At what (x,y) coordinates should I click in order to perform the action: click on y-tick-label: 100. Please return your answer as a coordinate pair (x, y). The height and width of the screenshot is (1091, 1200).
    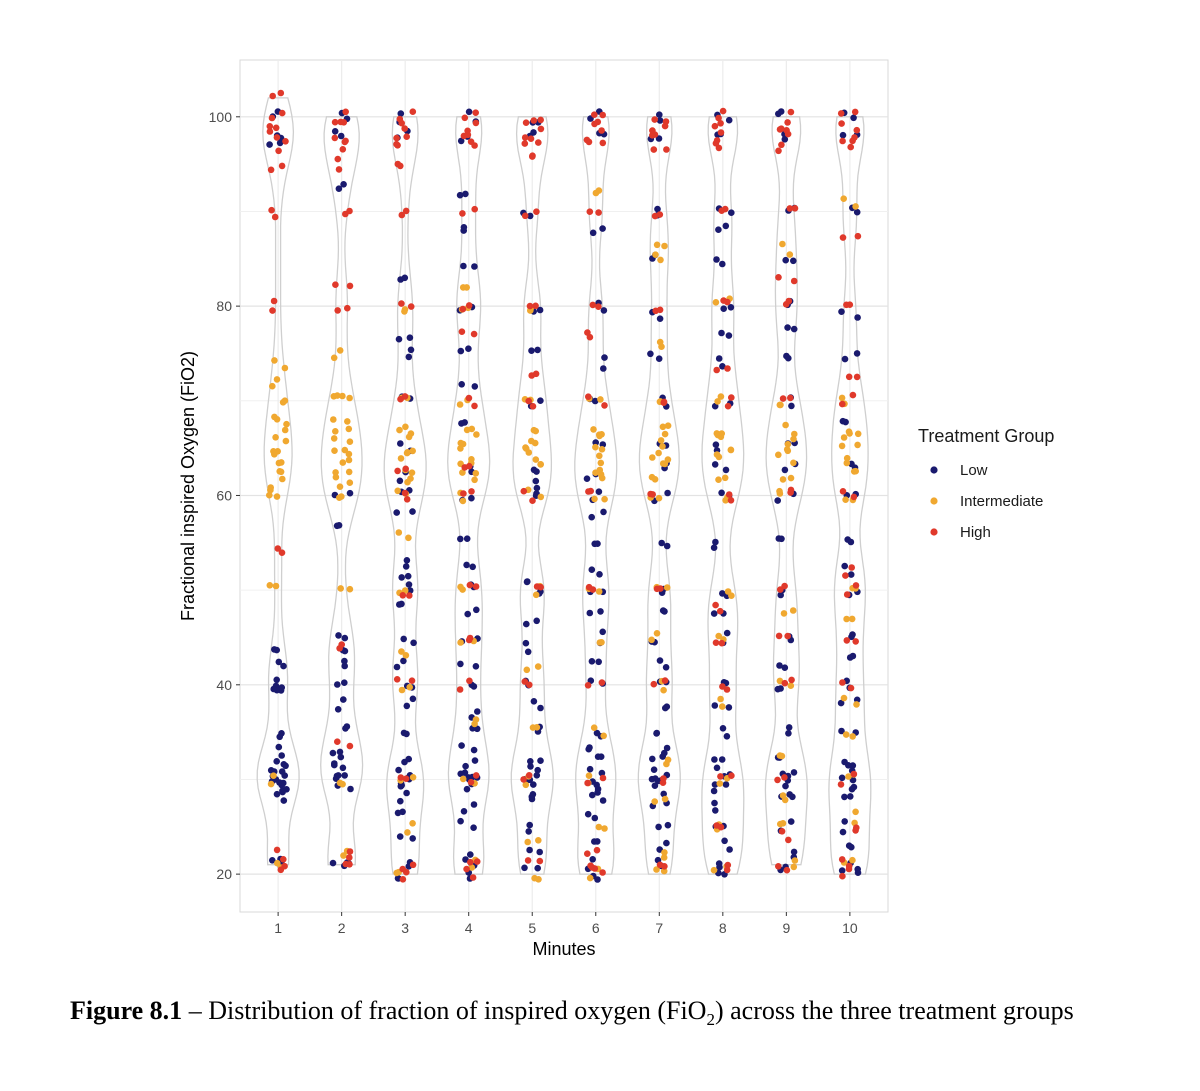
    Looking at the image, I should click on (221, 117).